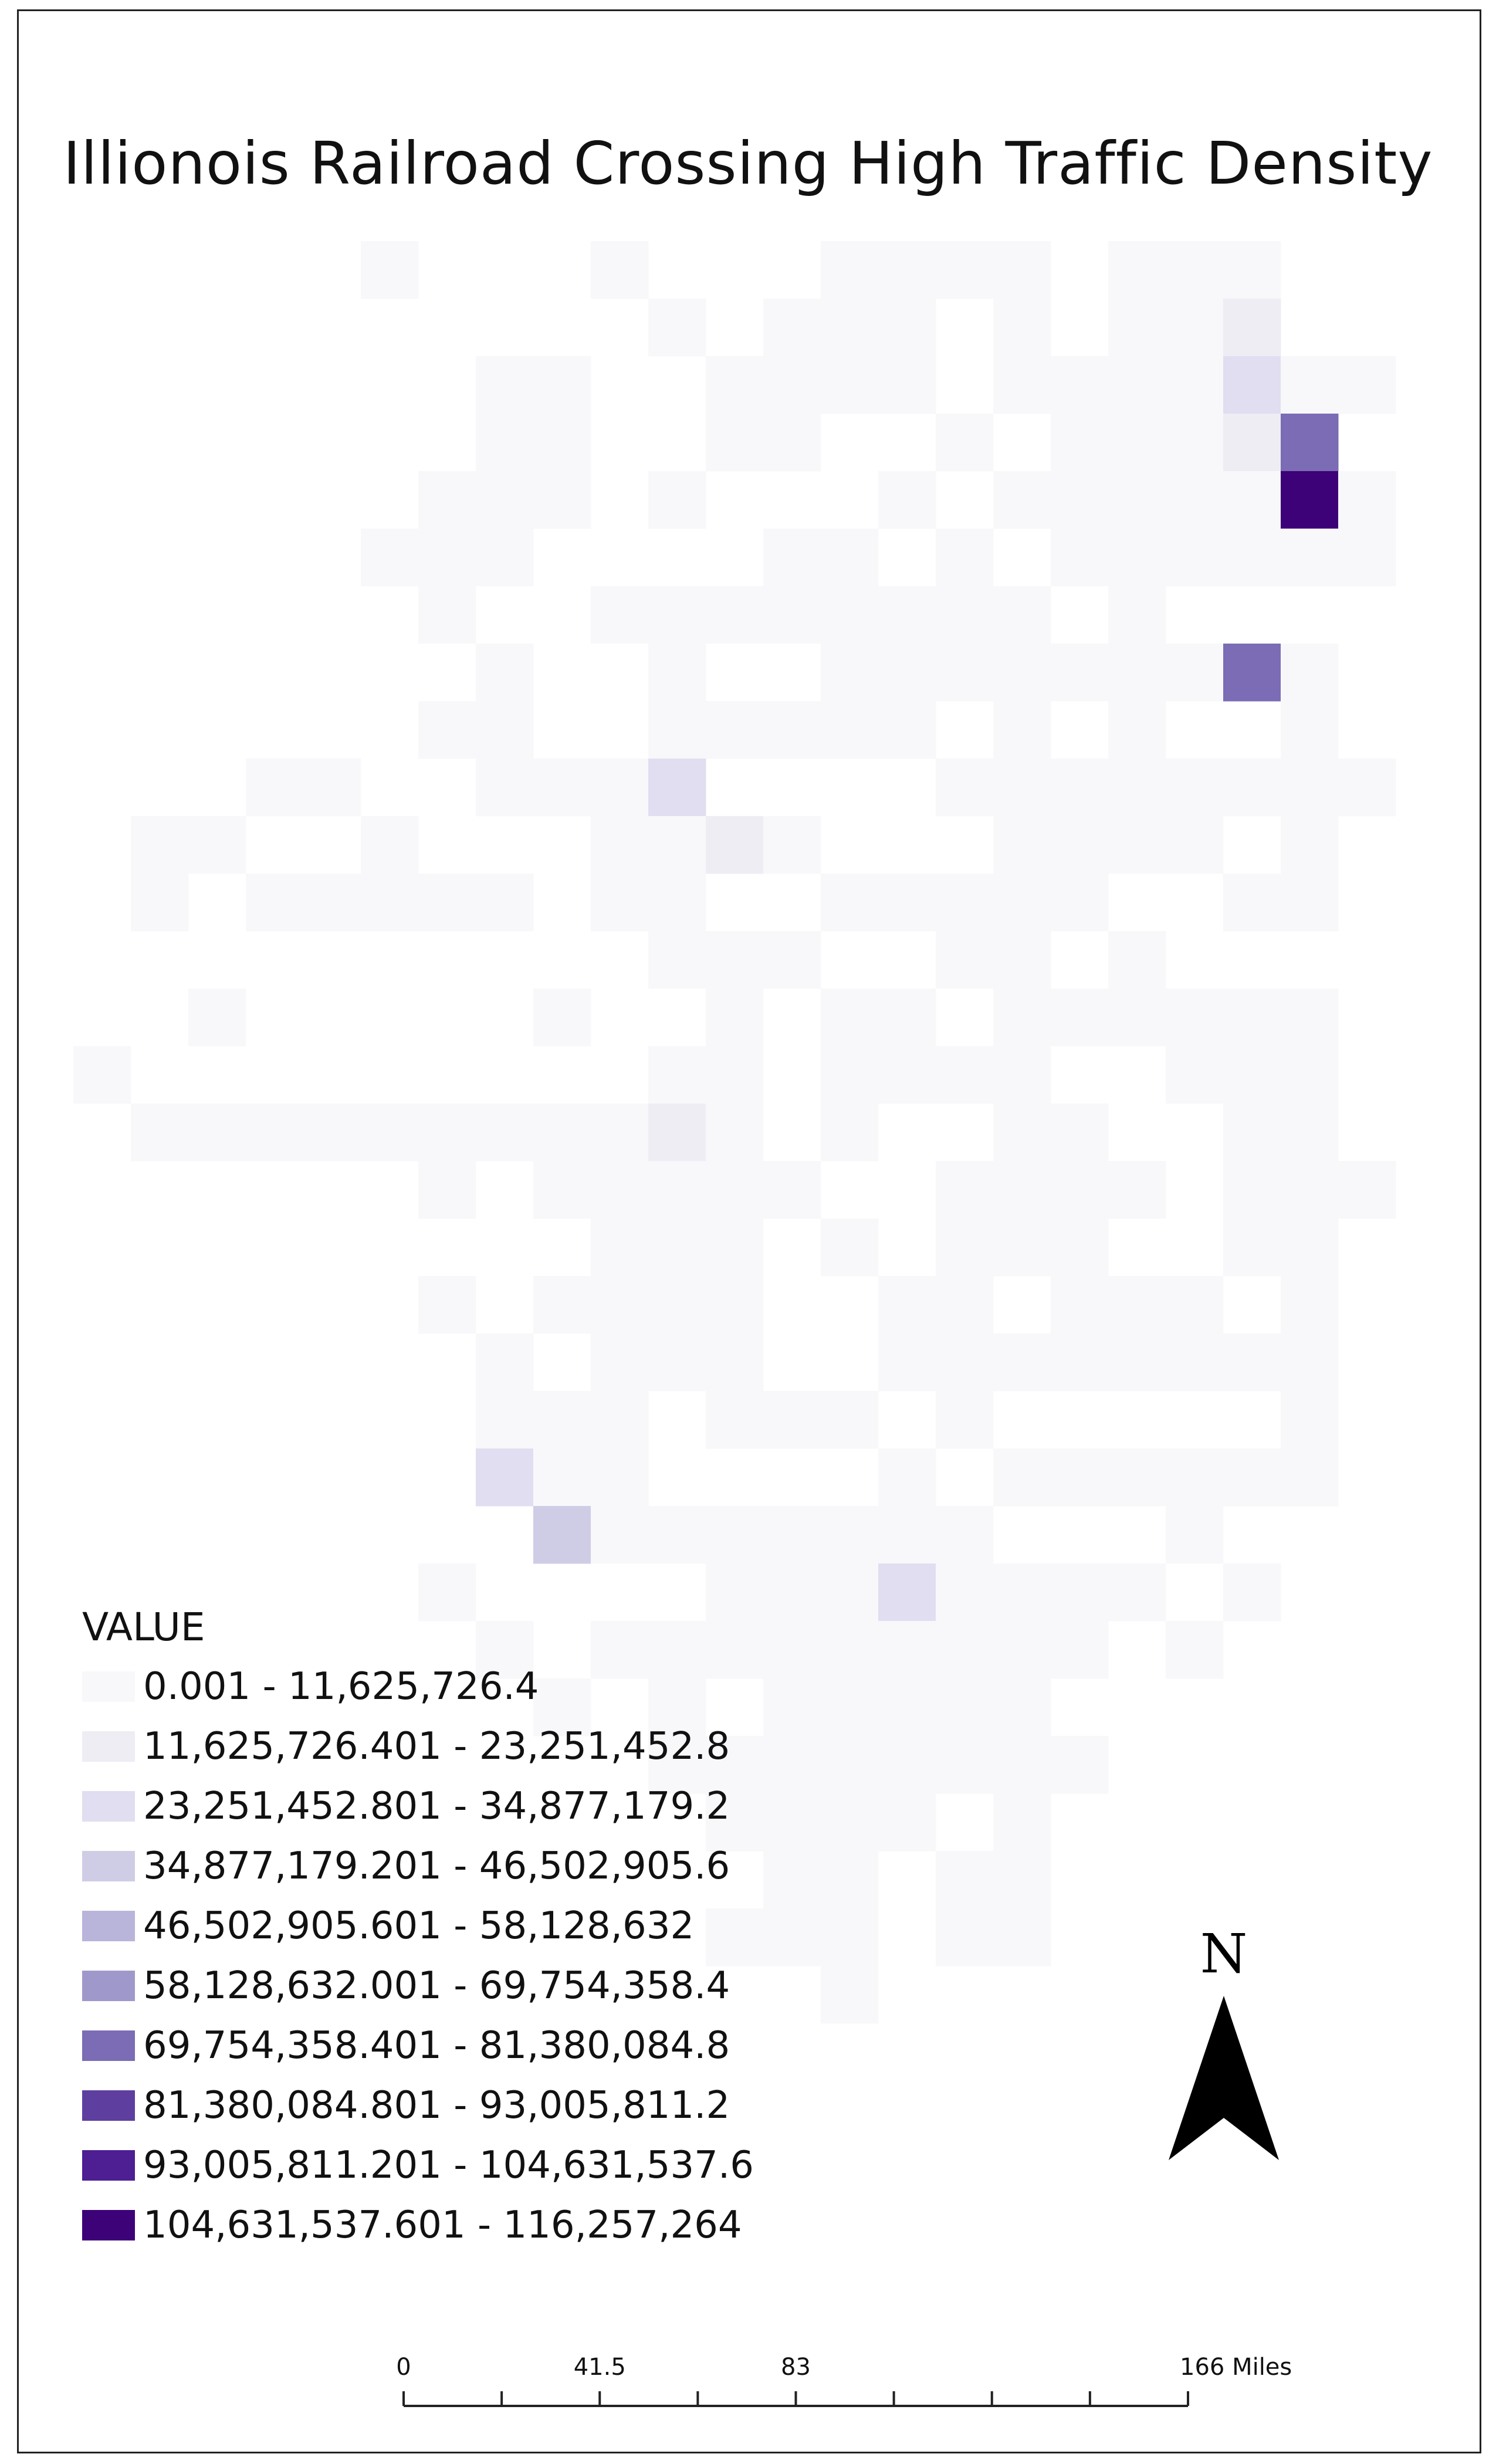  What do you see at coordinates (448, 2165) in the screenshot?
I see `legend-label: 93,005,811.201 - 104,631,537.6` at bounding box center [448, 2165].